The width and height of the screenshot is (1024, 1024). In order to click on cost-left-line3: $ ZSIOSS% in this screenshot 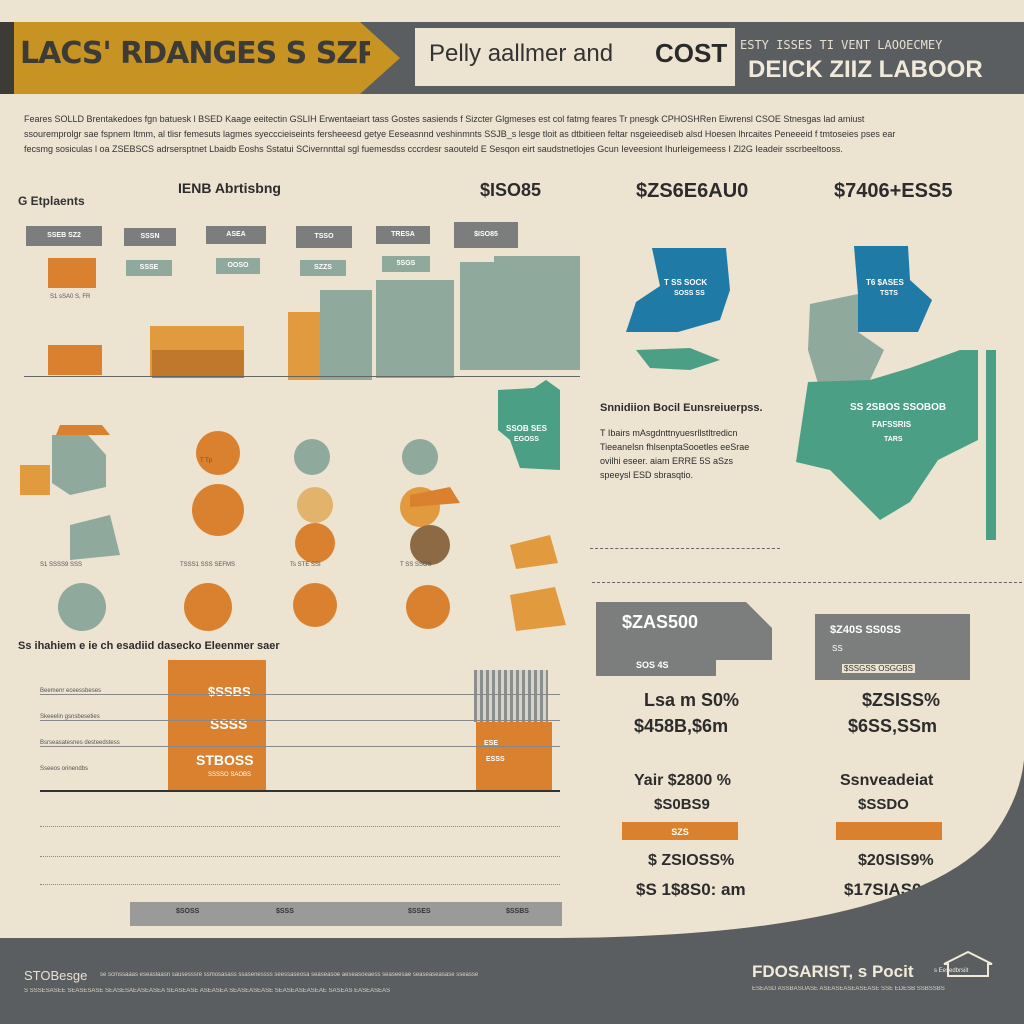, I will do `click(691, 860)`.